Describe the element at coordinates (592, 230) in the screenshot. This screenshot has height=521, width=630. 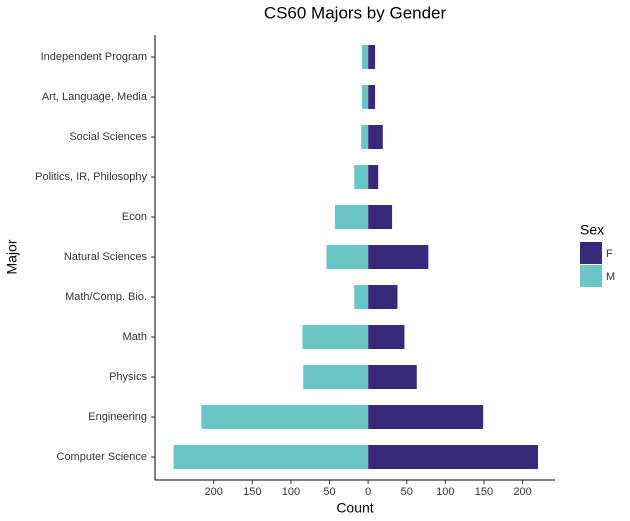
I see `legend-title: Sex` at that location.